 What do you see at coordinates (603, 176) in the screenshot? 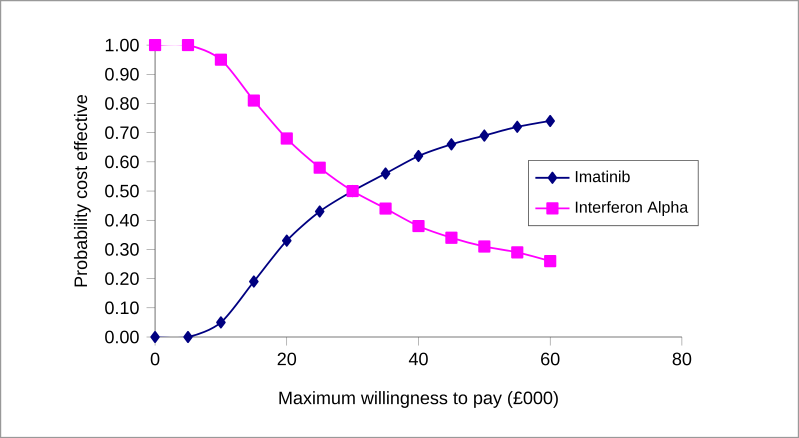
I see `legend-label: Imatinib` at bounding box center [603, 176].